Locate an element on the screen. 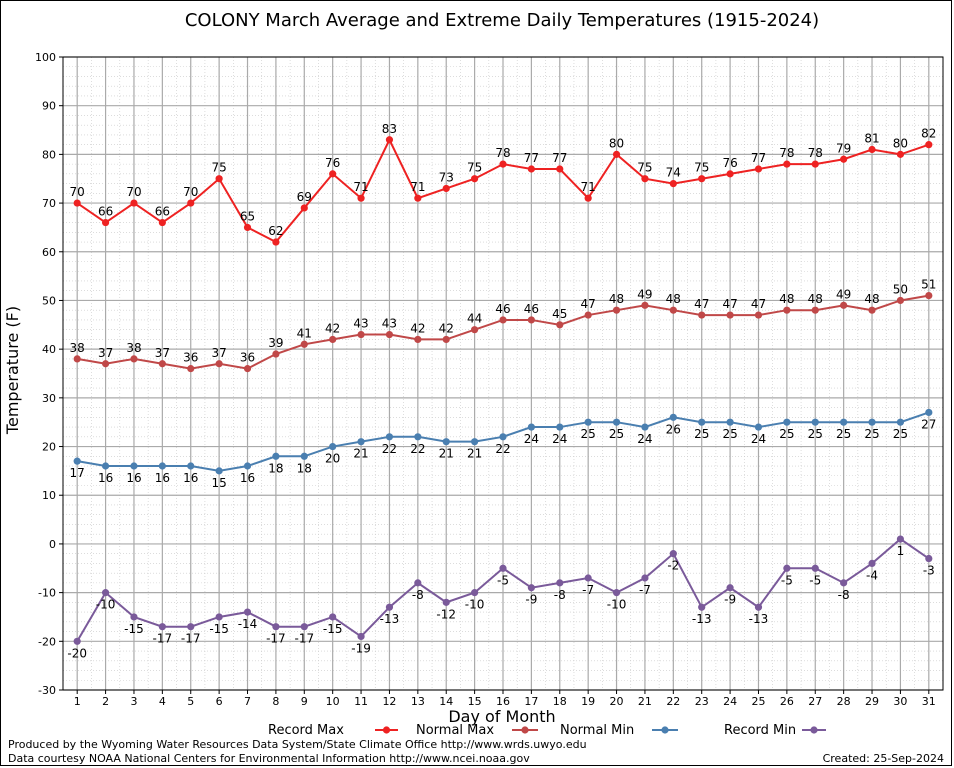 Image resolution: width=954 pixels, height=768 pixels. normal-max-data-label: 43 is located at coordinates (360, 324).